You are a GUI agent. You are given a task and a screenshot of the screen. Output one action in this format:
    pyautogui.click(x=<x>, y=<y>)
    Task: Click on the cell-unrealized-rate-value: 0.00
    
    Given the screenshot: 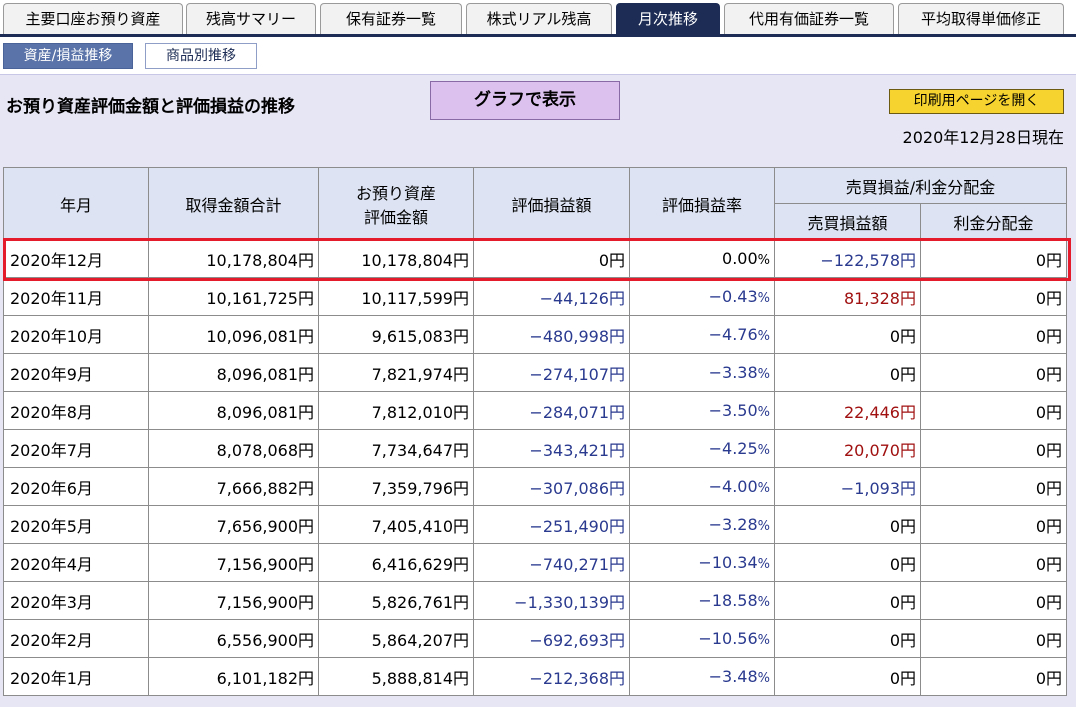 What is the action you would take?
    pyautogui.click(x=740, y=258)
    